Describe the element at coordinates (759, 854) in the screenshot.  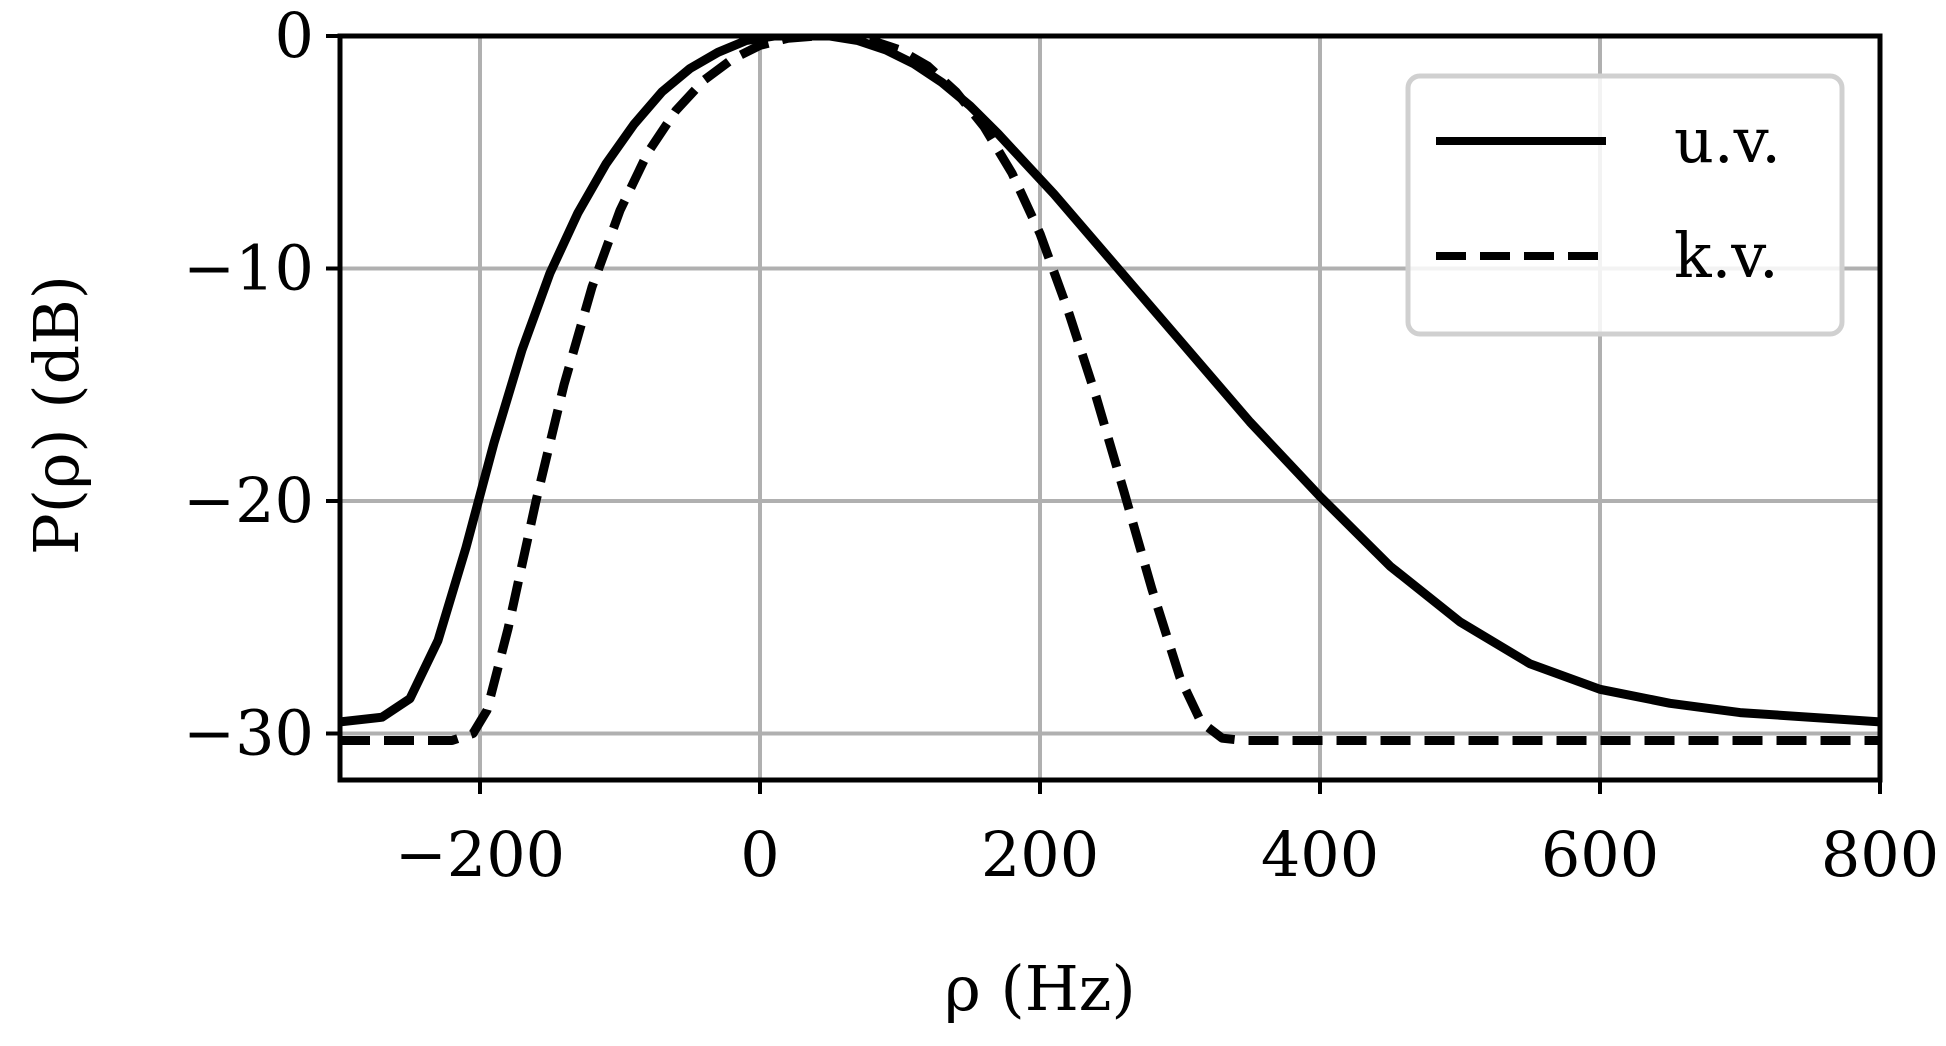
I see `x-tick-label: 0` at that location.